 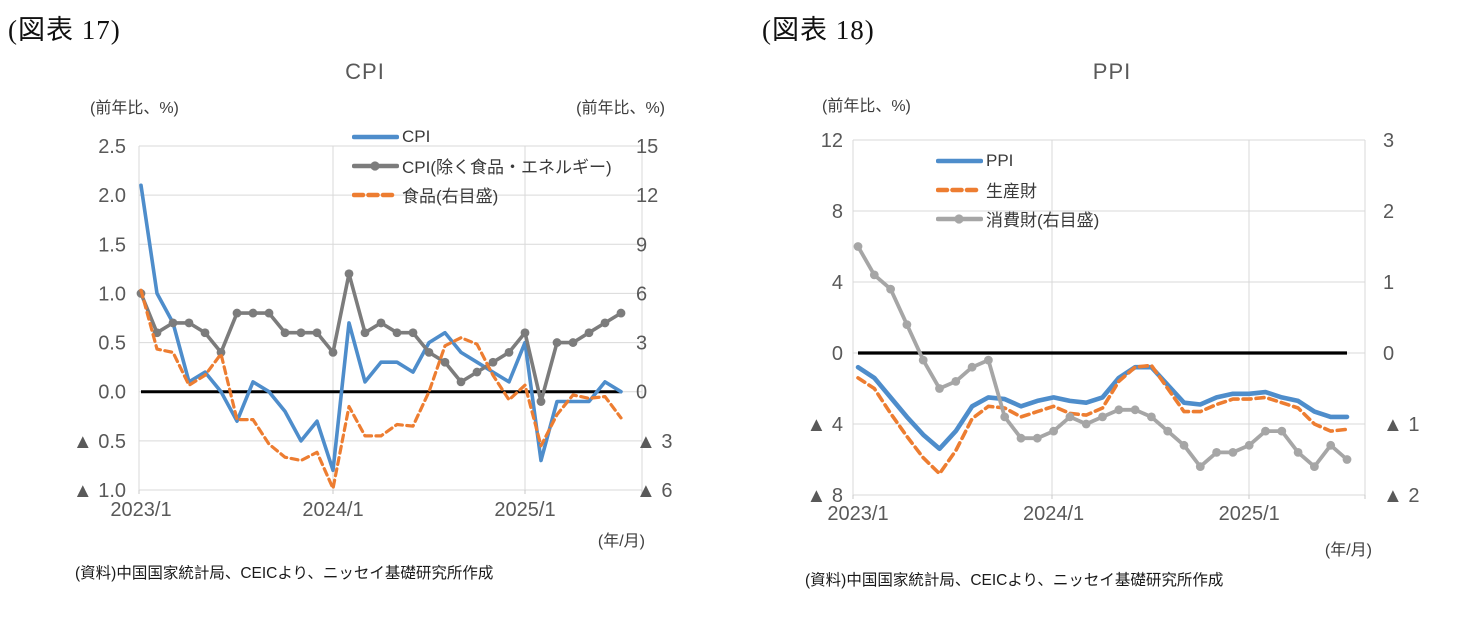 I want to click on figure-17-label: (図表 17), so click(x=64, y=30).